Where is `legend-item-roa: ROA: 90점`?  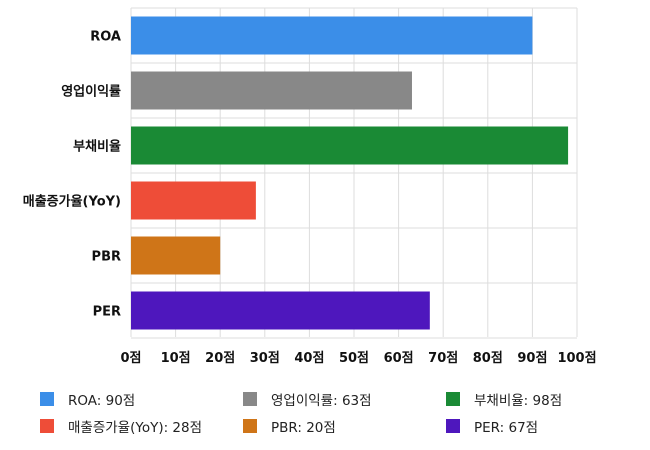
legend-item-roa: ROA: 90점 is located at coordinates (141, 399).